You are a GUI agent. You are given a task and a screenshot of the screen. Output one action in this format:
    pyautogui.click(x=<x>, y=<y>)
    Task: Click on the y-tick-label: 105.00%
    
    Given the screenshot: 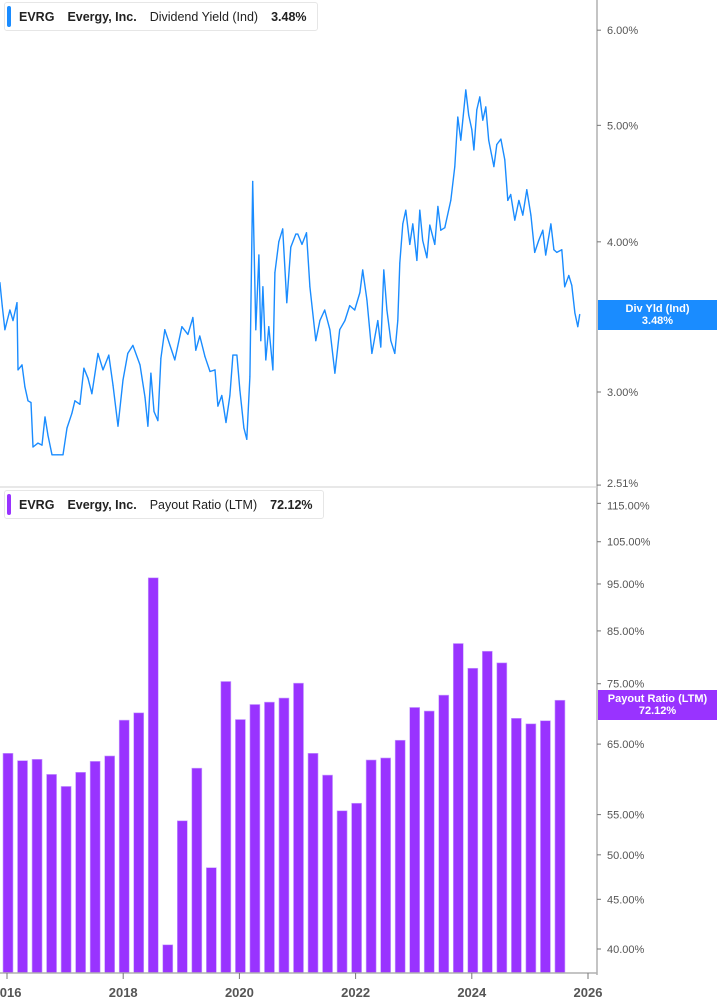 What is the action you would take?
    pyautogui.click(x=629, y=543)
    